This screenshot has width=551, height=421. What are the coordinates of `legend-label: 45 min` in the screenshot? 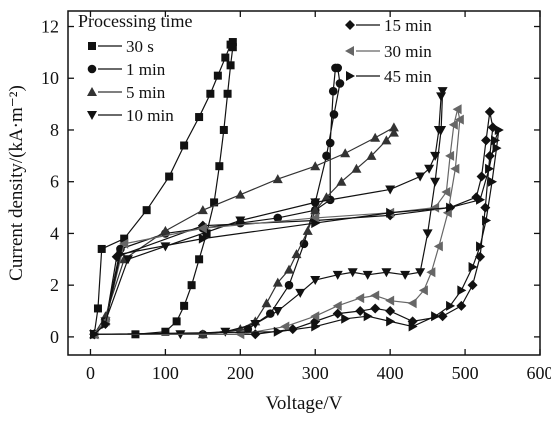 It's located at (408, 76).